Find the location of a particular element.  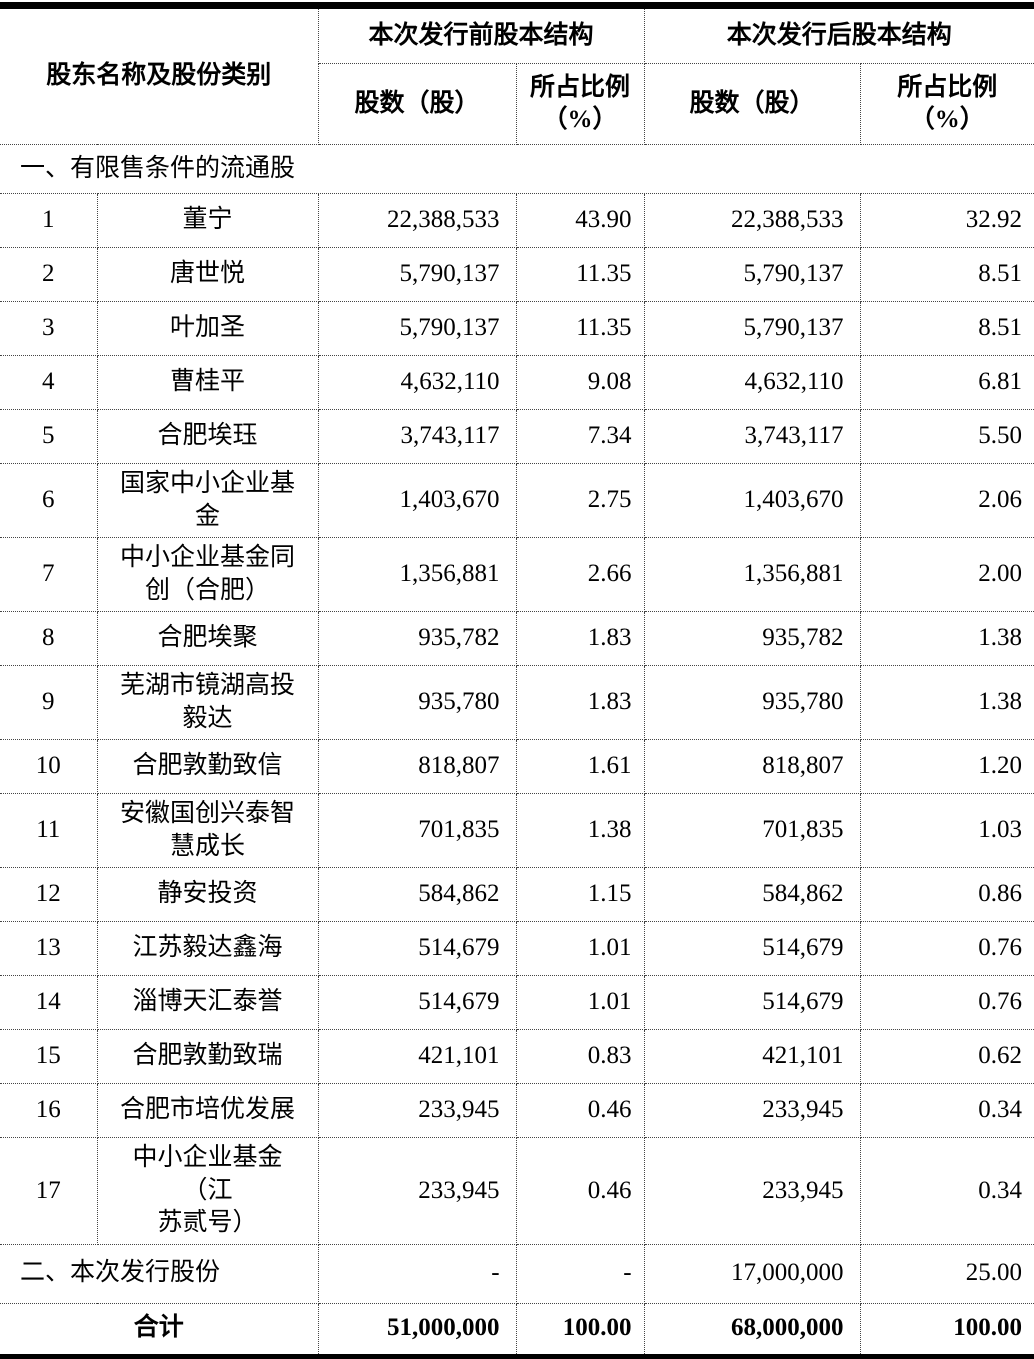

post-shares: 935,780 is located at coordinates (752, 702).